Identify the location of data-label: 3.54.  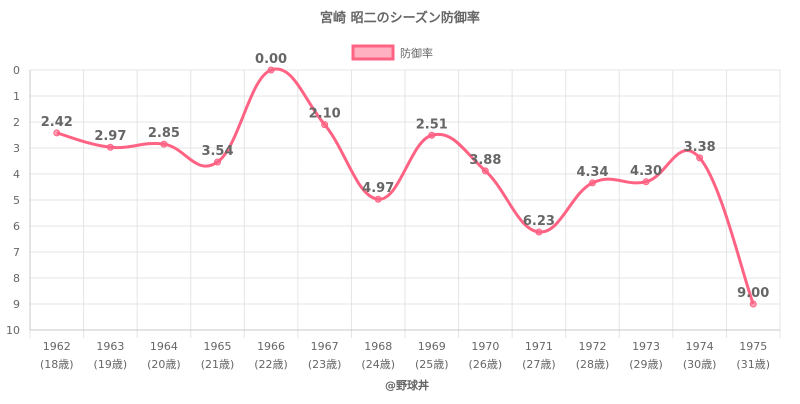
(217, 151).